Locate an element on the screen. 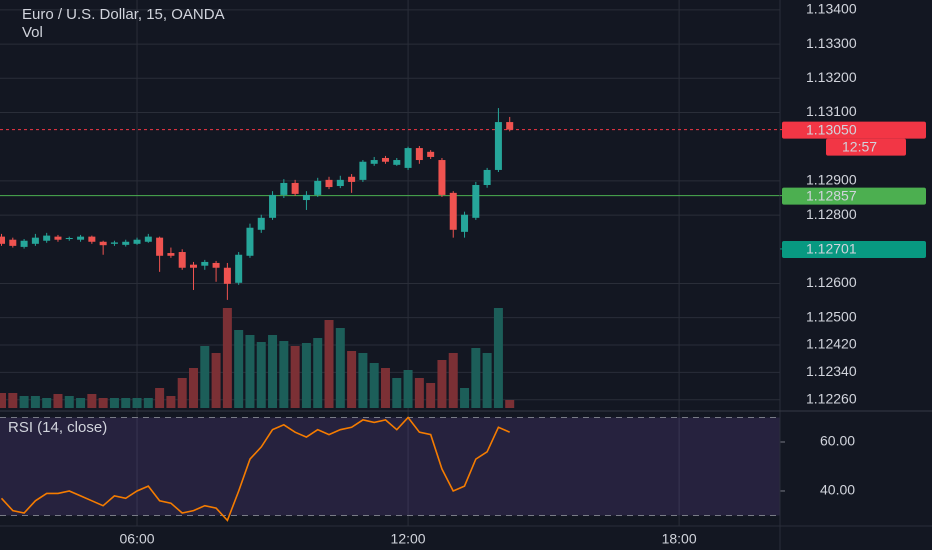  price-label: 1.13050 is located at coordinates (831, 129).